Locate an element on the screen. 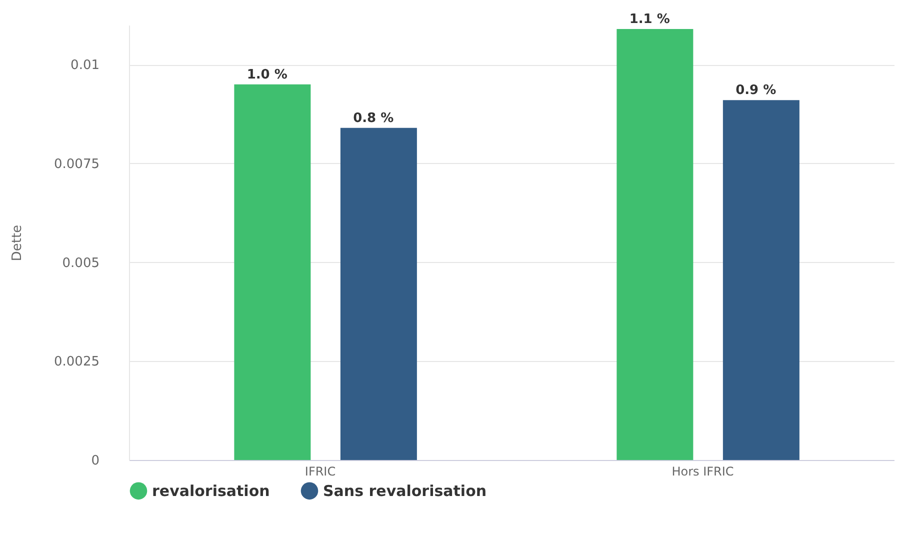  y-tick-label: 0.0075 is located at coordinates (77, 164).